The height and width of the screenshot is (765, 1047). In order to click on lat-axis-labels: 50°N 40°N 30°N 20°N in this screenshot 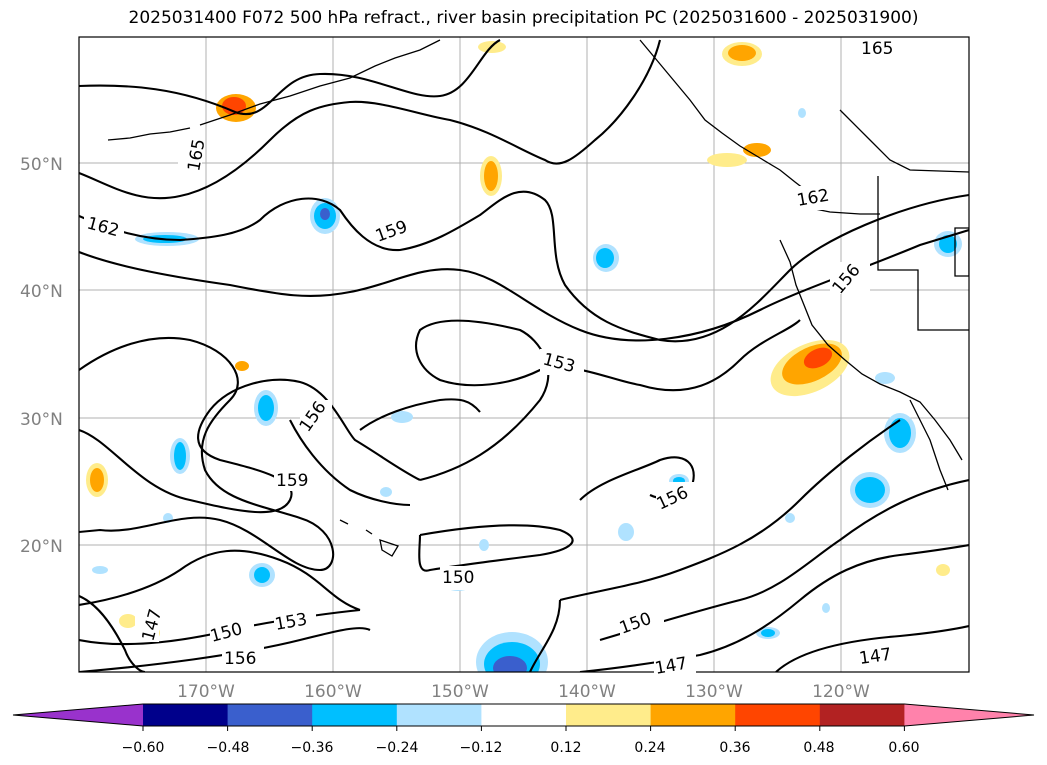, I will do `click(41, 356)`.